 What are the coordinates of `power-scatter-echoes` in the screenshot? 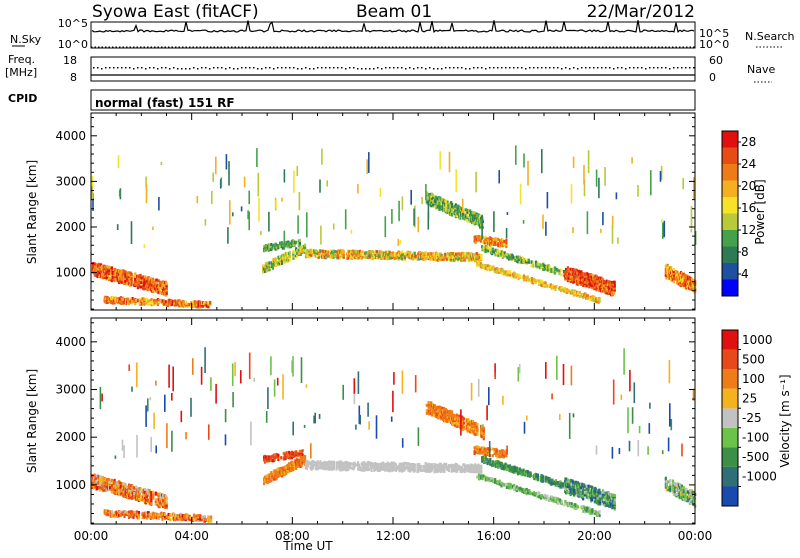 It's located at (393, 197).